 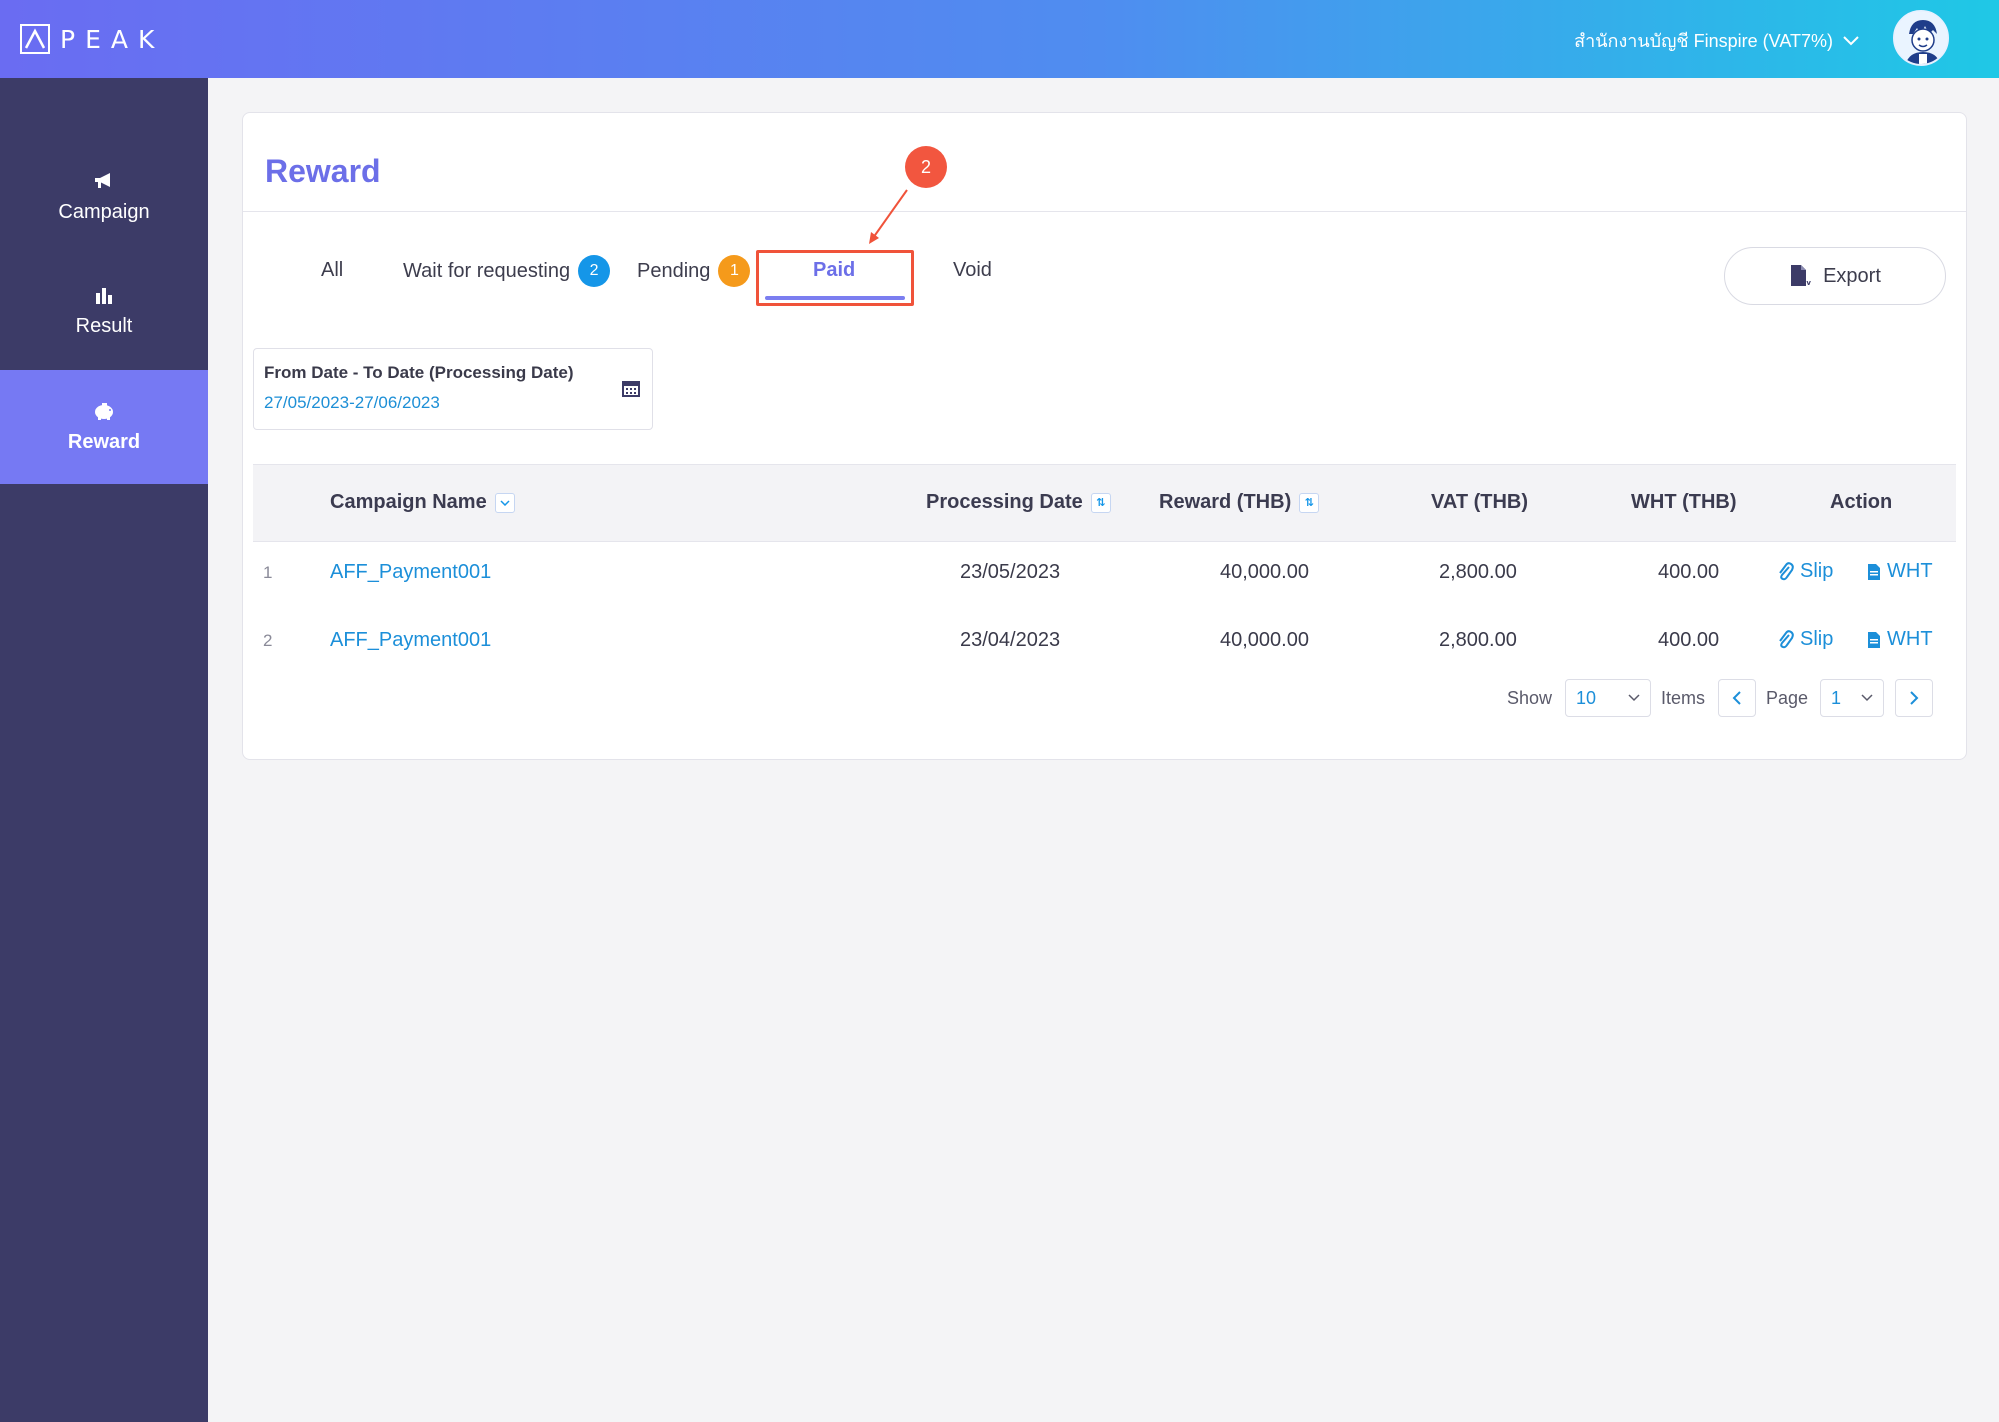 What do you see at coordinates (408, 502) in the screenshot?
I see `column-label: Campaign Name` at bounding box center [408, 502].